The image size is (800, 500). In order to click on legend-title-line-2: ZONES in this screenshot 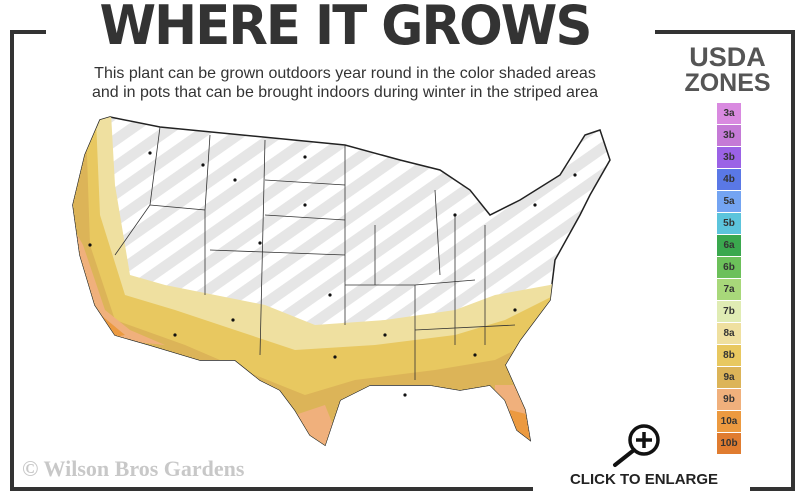, I will do `click(727, 83)`.